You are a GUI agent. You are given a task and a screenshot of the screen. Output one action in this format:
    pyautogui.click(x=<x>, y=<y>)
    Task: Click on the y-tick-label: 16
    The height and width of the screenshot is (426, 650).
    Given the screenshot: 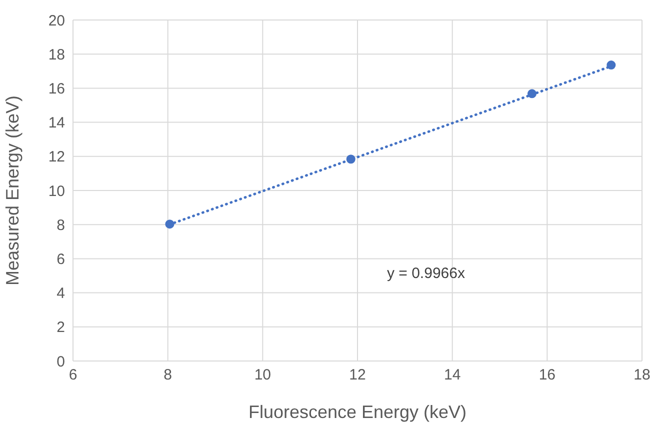 What is the action you would take?
    pyautogui.click(x=56, y=89)
    